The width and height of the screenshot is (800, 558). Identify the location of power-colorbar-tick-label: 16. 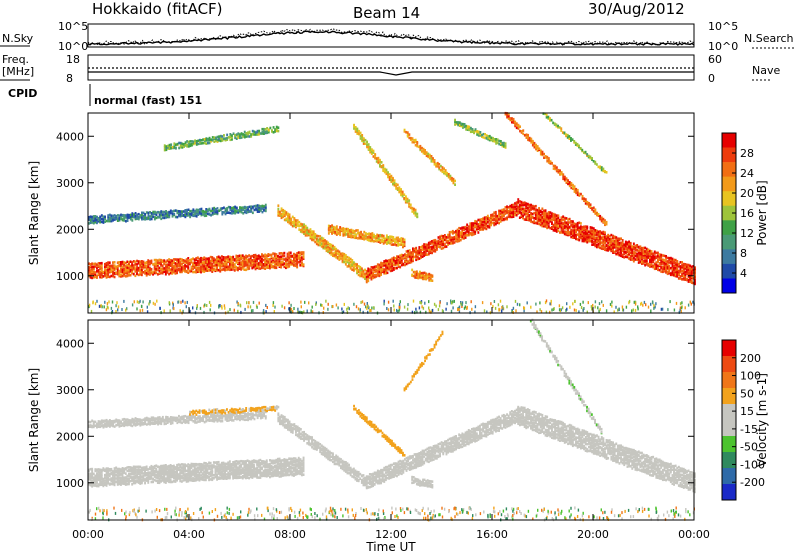
(747, 213).